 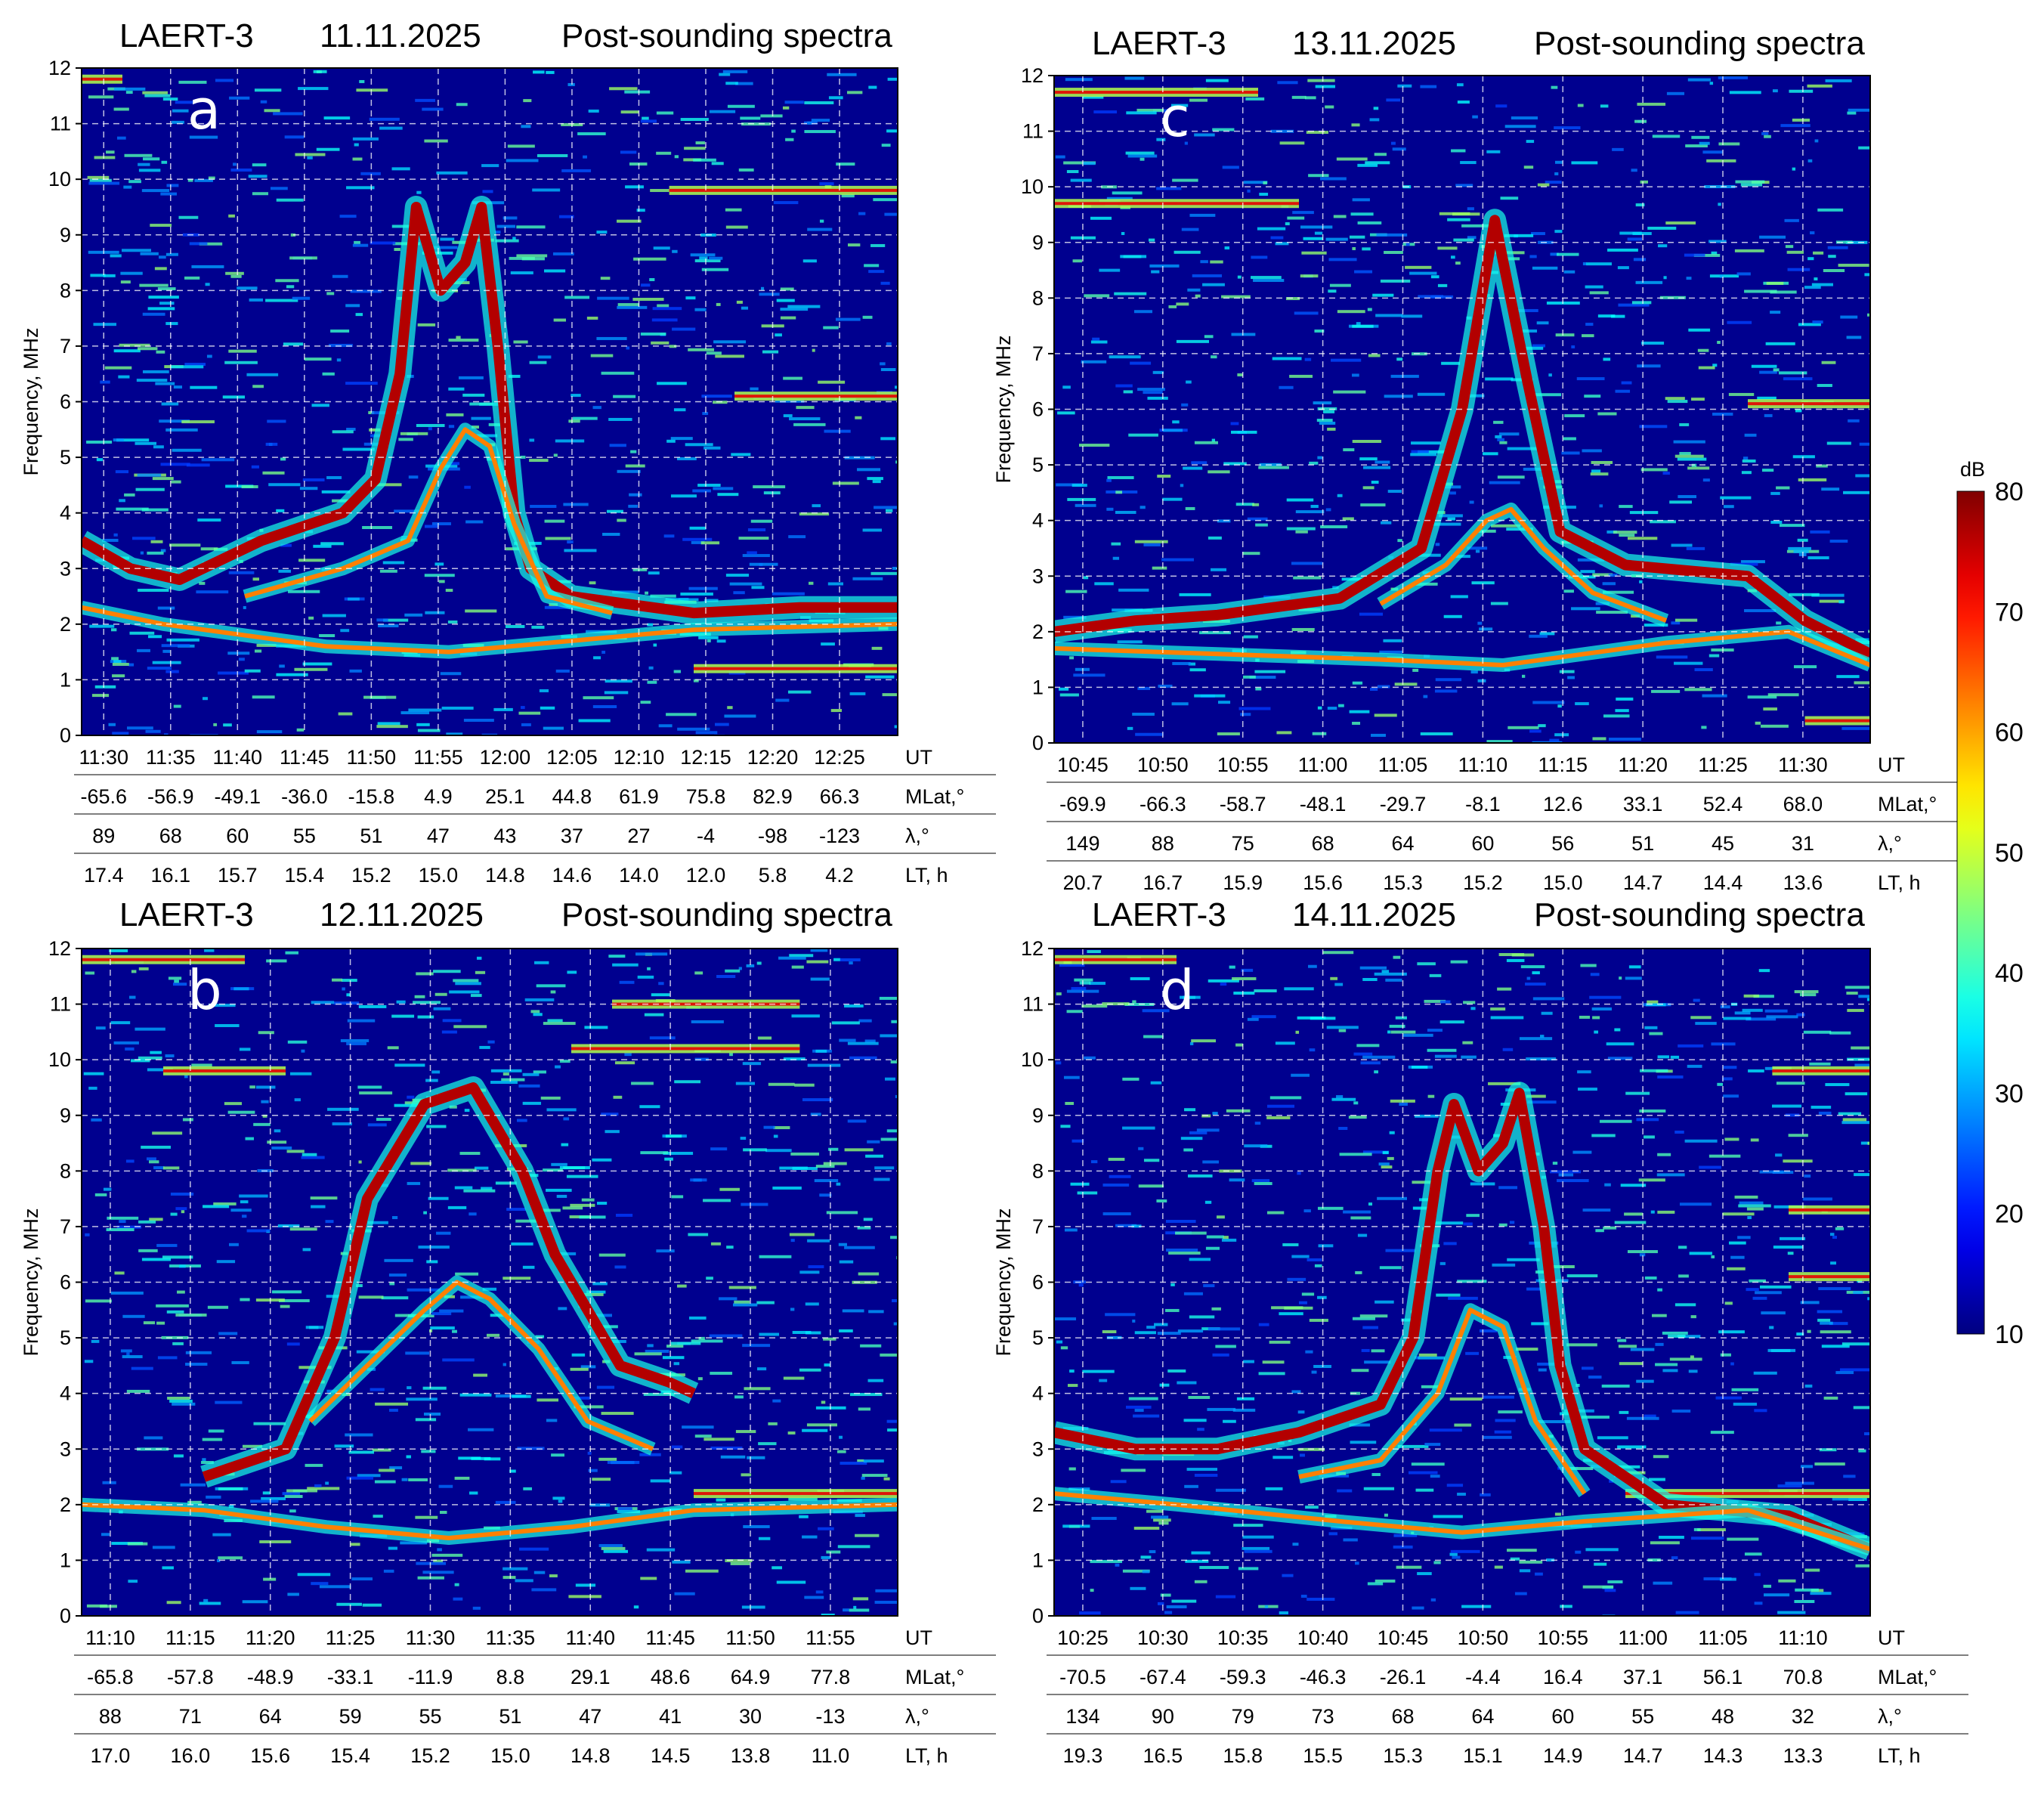 I want to click on panel-title: LAERT-3 11.11.2025 Post-sounding spectra, so click(x=505, y=35).